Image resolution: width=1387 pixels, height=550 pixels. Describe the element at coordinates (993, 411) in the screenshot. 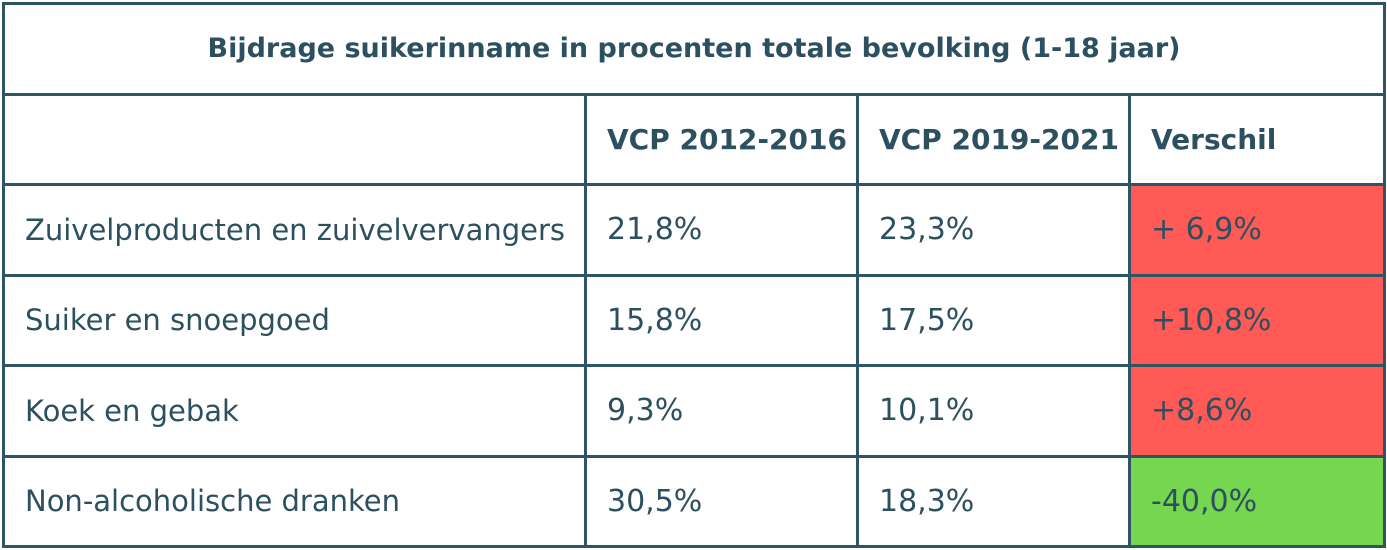

I see `value-vcp-2019-2021: 10,1%` at that location.